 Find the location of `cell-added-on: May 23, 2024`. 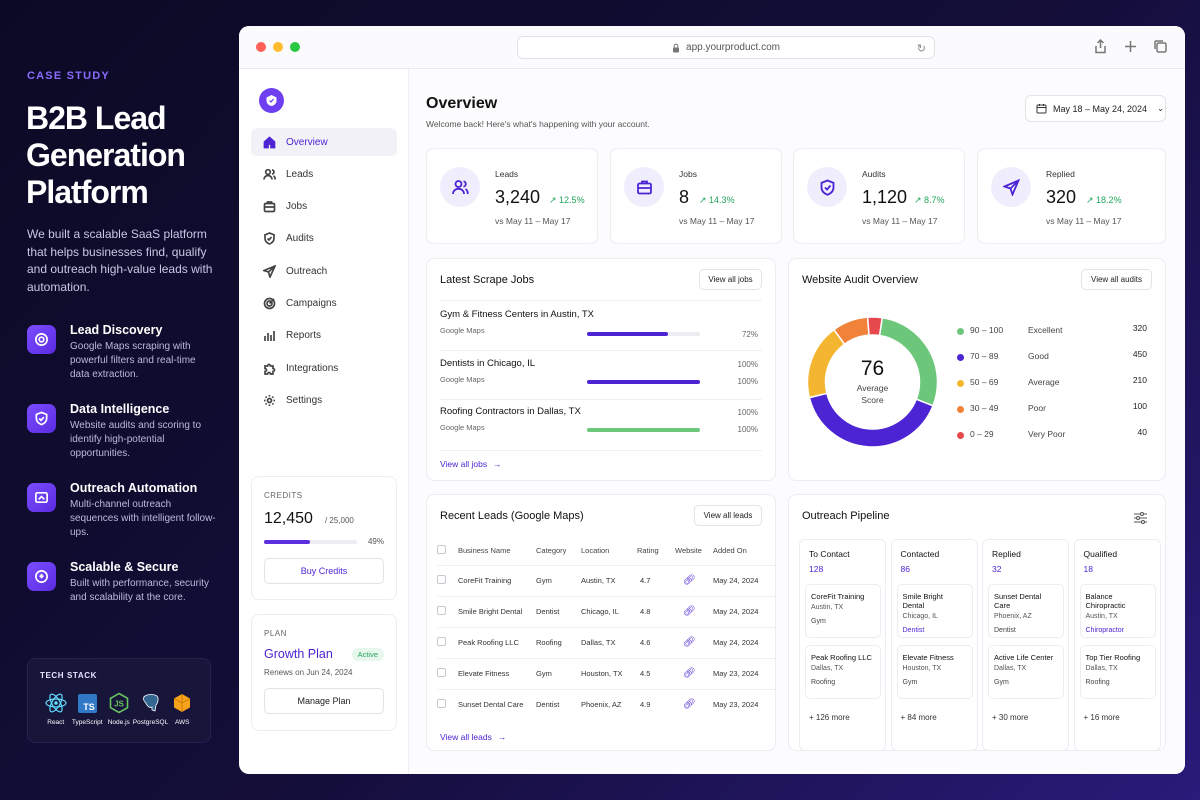

cell-added-on: May 23, 2024 is located at coordinates (744, 704).